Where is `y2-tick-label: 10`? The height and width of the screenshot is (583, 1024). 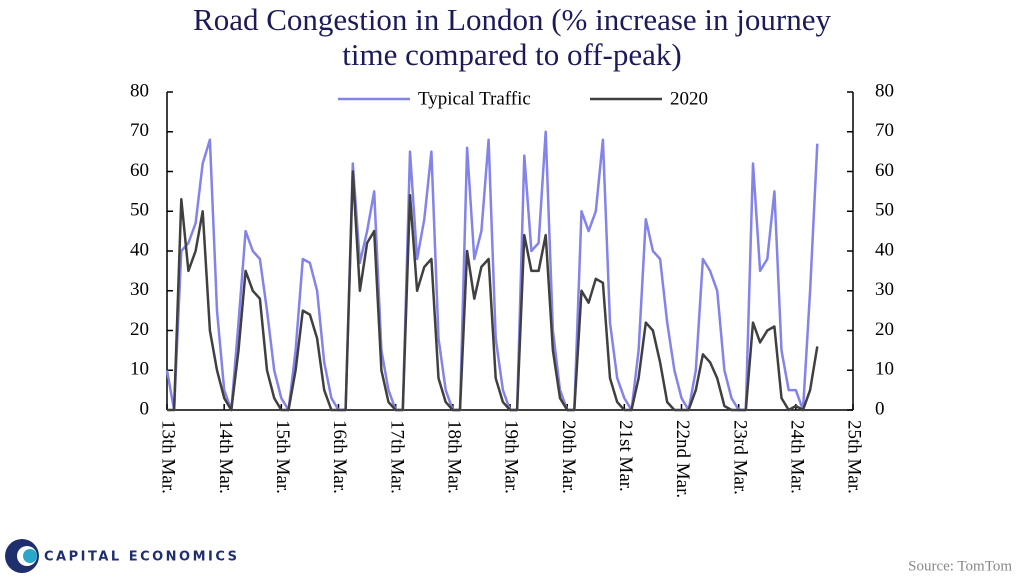
y2-tick-label: 10 is located at coordinates (884, 369).